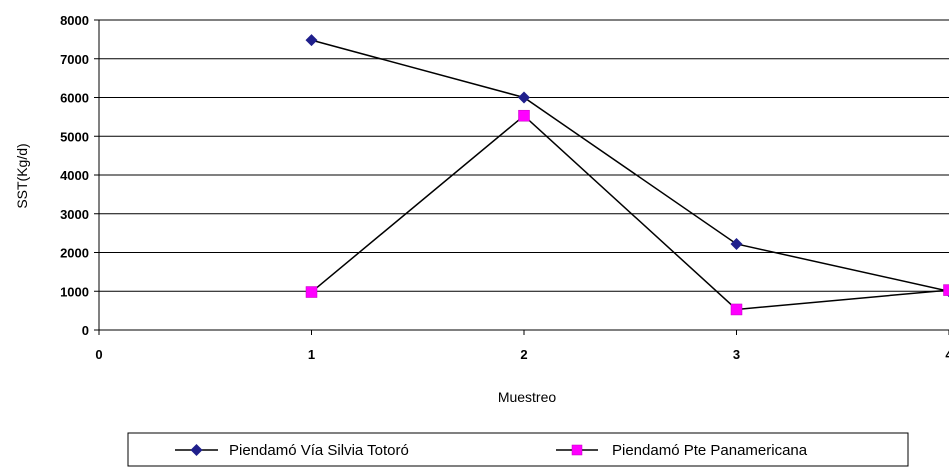 The height and width of the screenshot is (468, 949). What do you see at coordinates (74, 214) in the screenshot?
I see `y-tick-label: 3000` at bounding box center [74, 214].